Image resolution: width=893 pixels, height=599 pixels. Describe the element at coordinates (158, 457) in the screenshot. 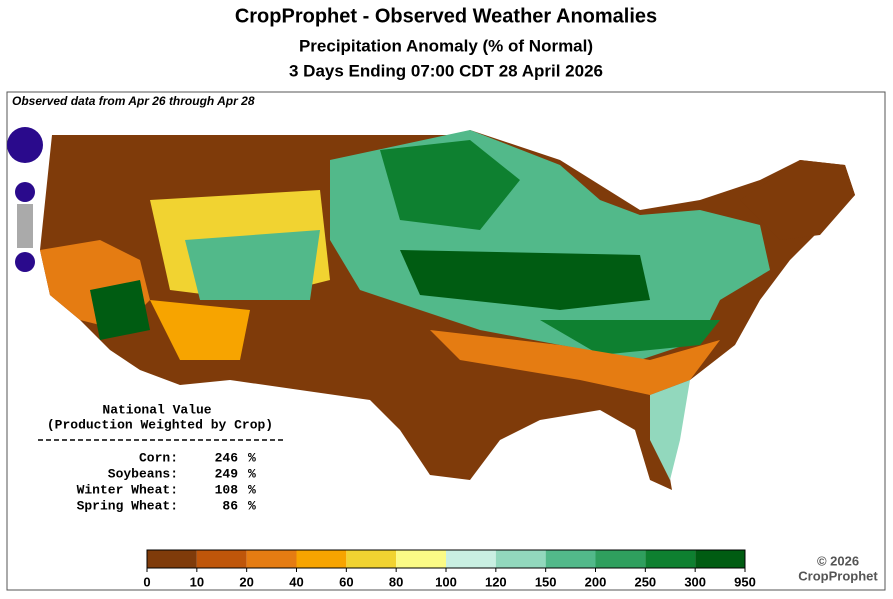

I see `crop-name: Corn:` at that location.